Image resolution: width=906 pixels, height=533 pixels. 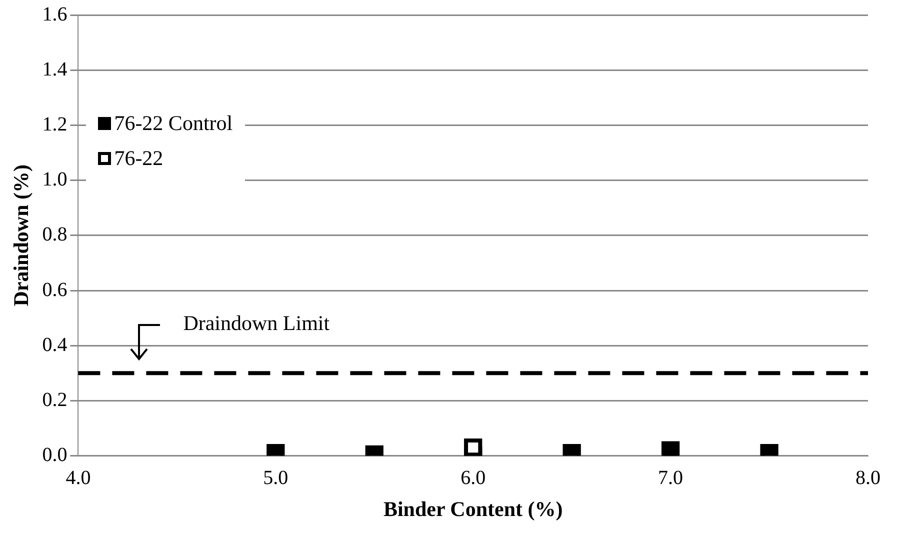 I want to click on legend-label: 76-22 Control, so click(x=173, y=123).